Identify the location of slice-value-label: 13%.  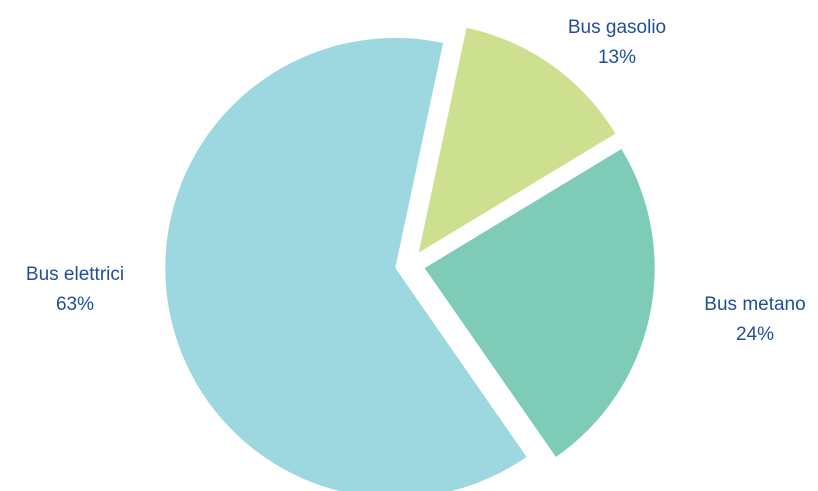
(617, 57).